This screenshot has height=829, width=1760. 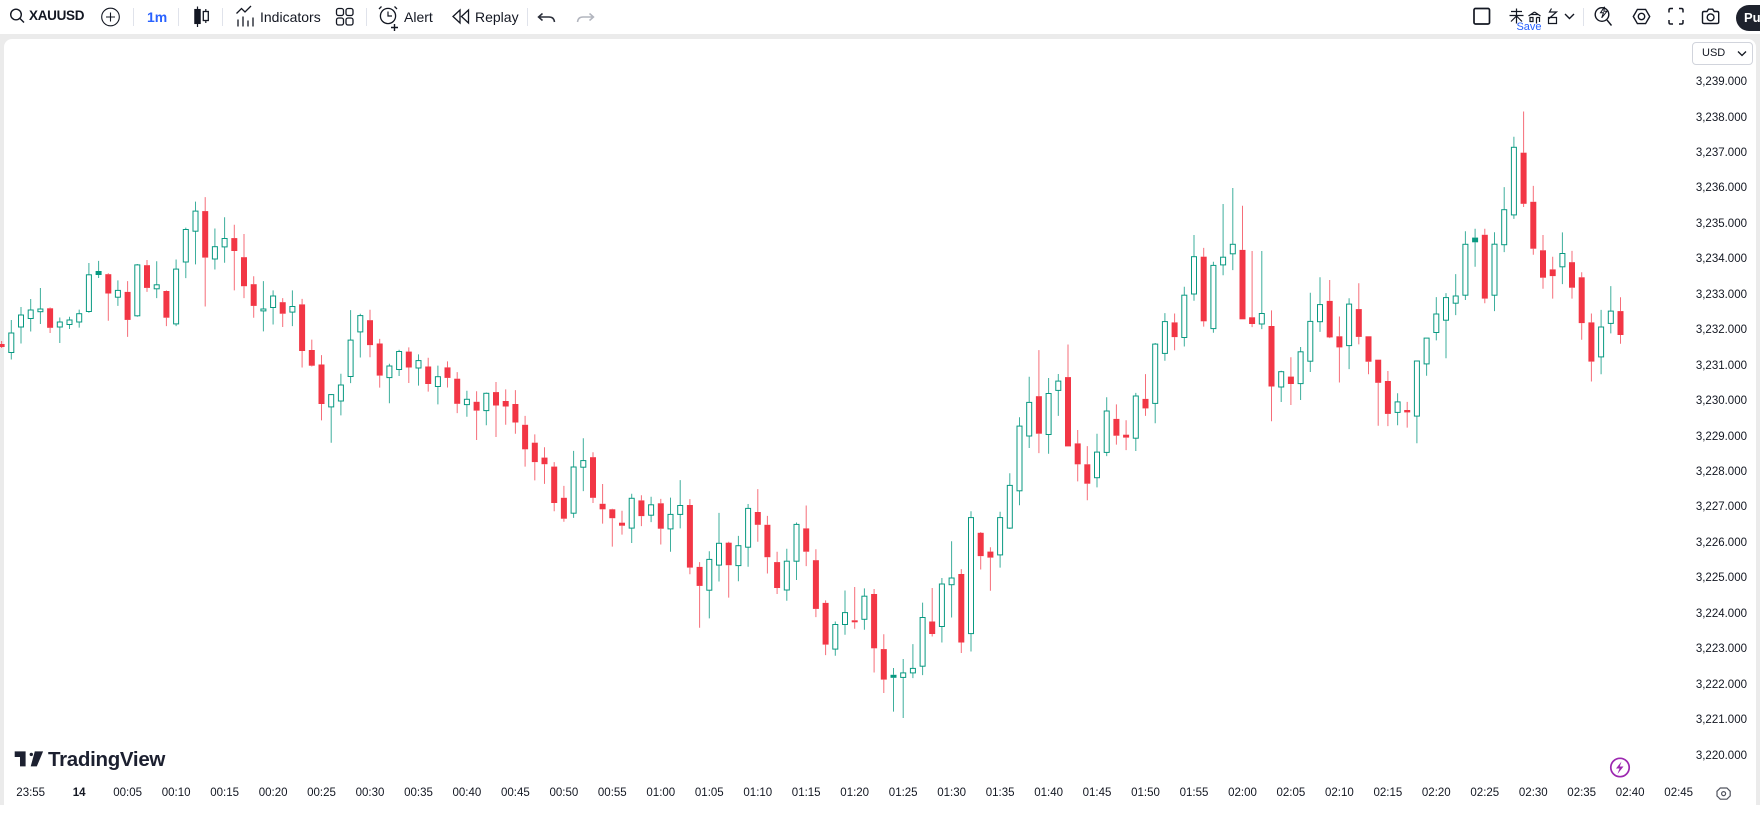 I want to click on svg-text: TradingView, so click(x=106, y=759).